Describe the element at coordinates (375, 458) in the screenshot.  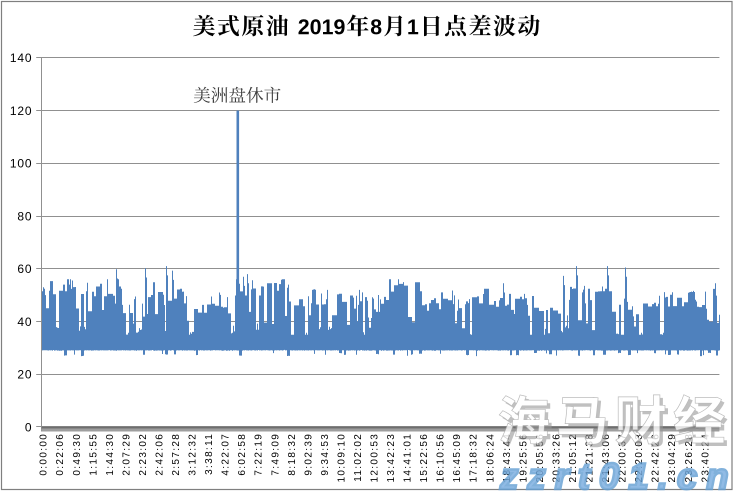
I see `svg-text: 12:00:53` at that location.